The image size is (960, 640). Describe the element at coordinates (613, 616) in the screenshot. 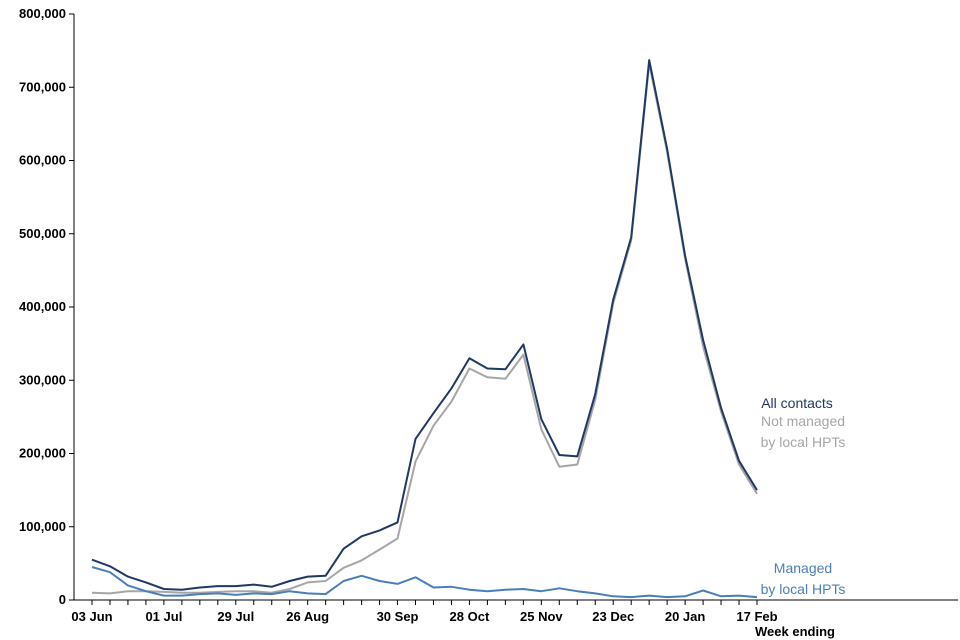

I see `x-tick-label: 23 Dec` at that location.